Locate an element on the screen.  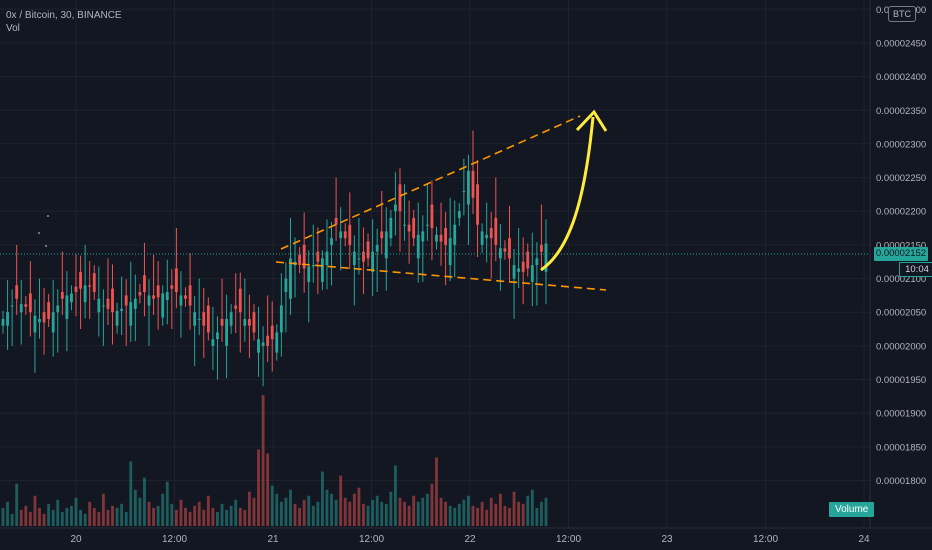
x-tick-label: 24 is located at coordinates (864, 539).